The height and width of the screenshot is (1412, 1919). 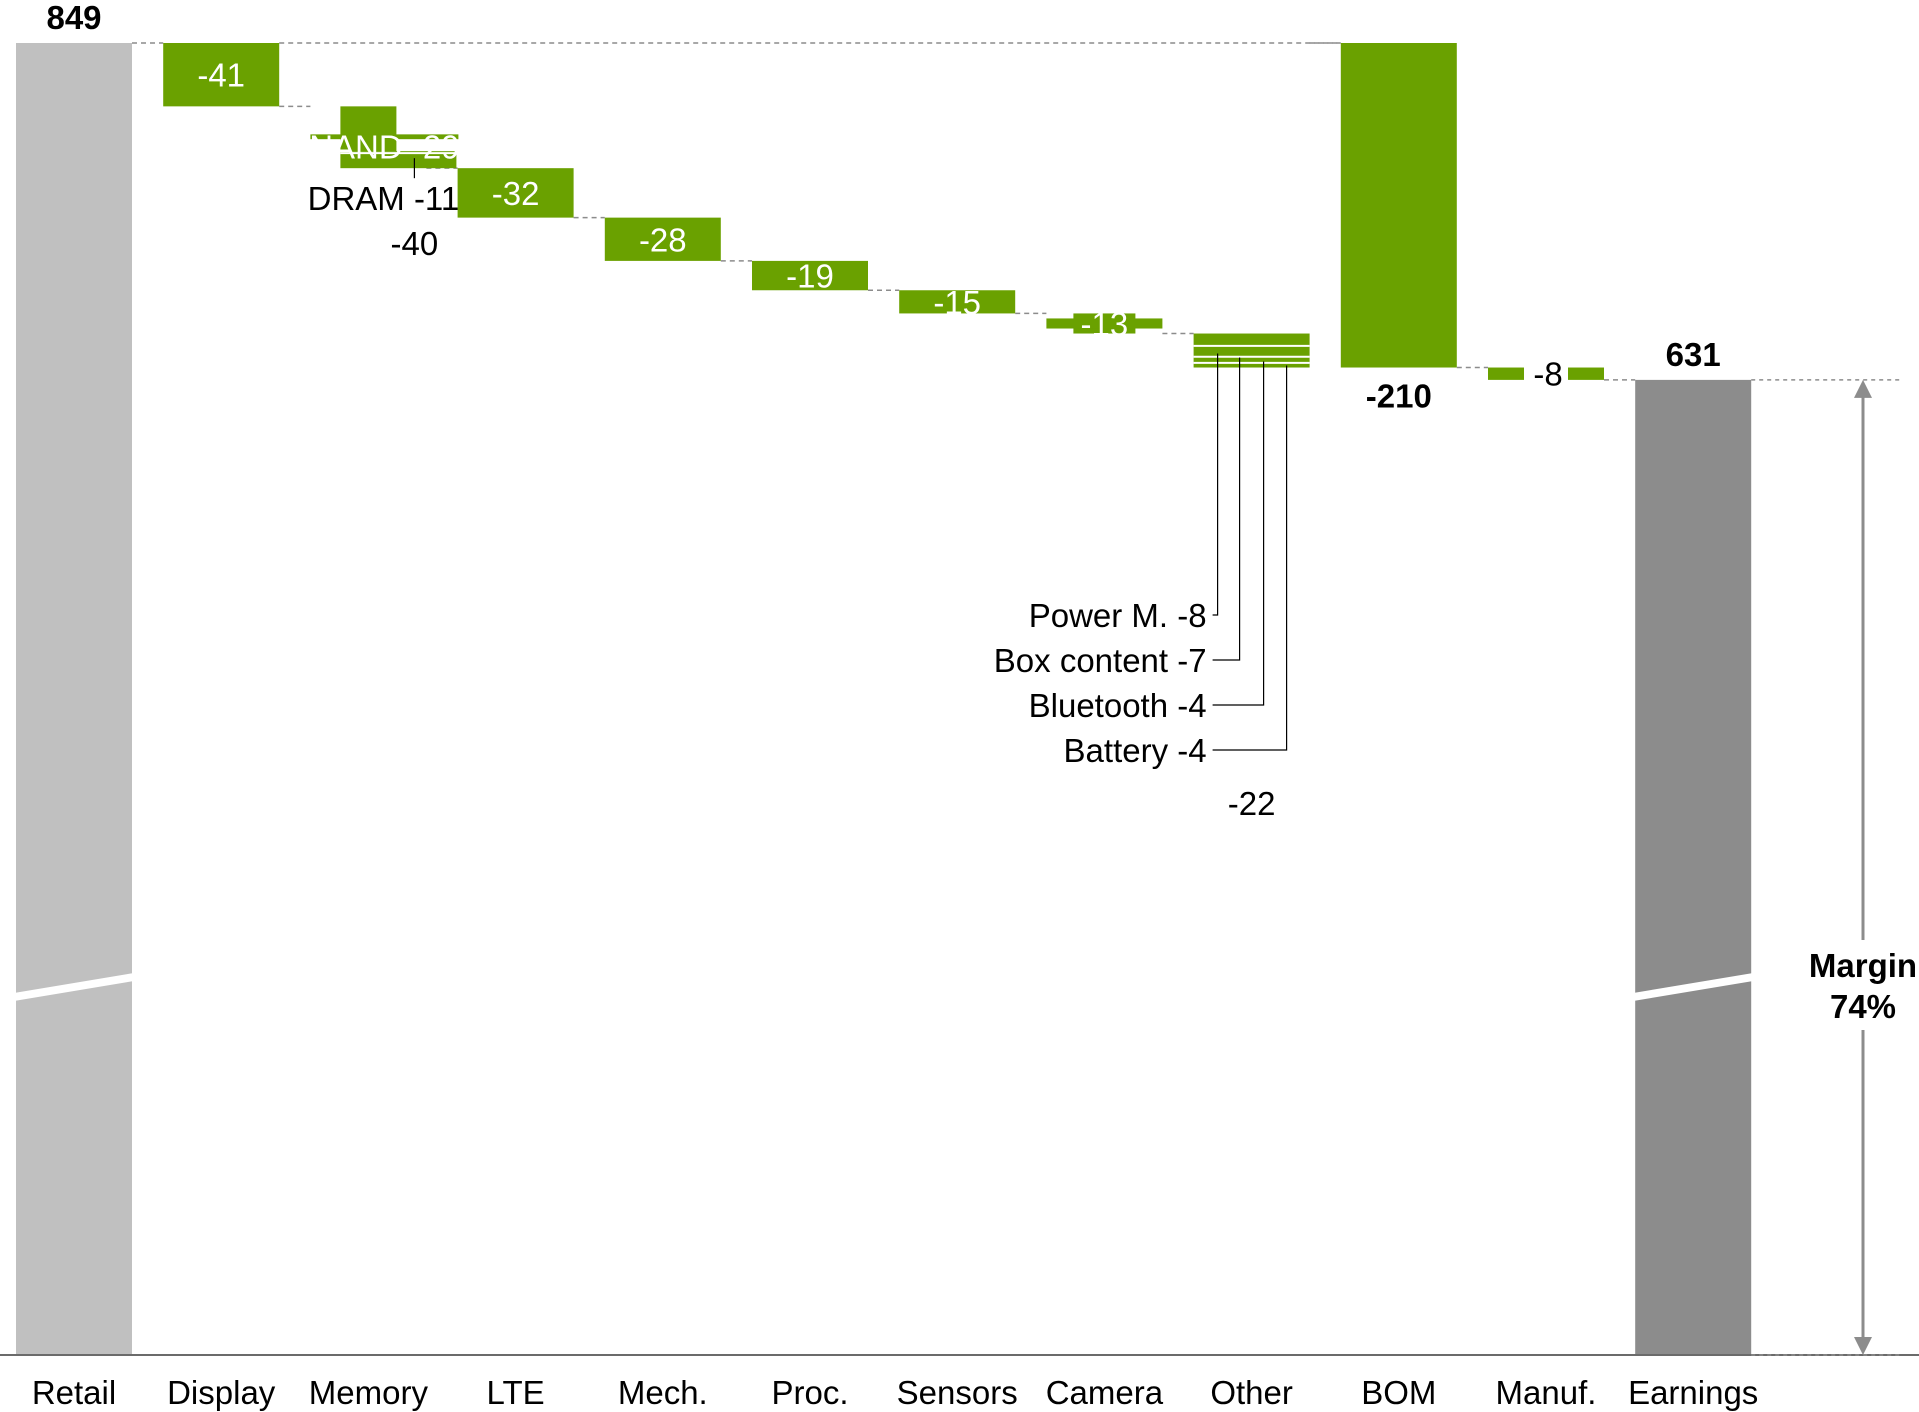 I want to click on category-label-other: Other, so click(x=1251, y=1392).